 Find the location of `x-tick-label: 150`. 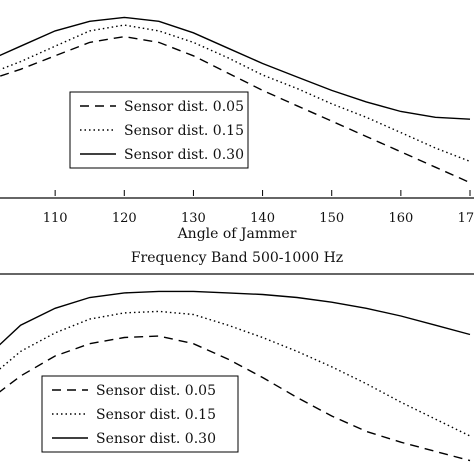

x-tick-label: 150 is located at coordinates (331, 218).